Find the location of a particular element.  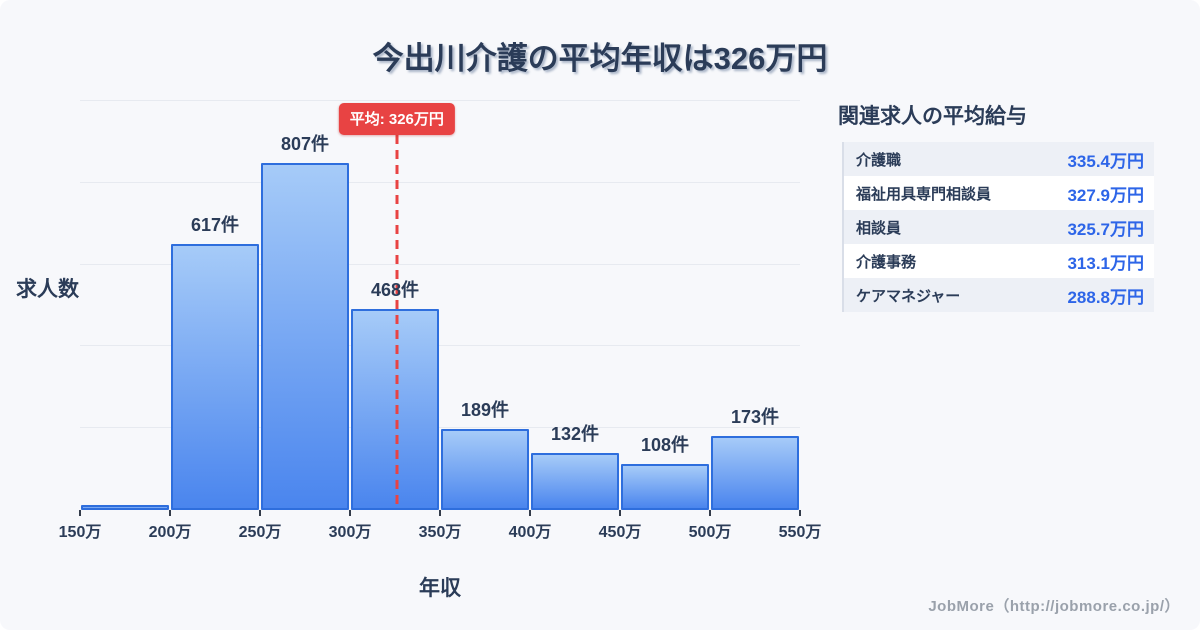

salary-row: 相談員 325.7万円 is located at coordinates (999, 227).